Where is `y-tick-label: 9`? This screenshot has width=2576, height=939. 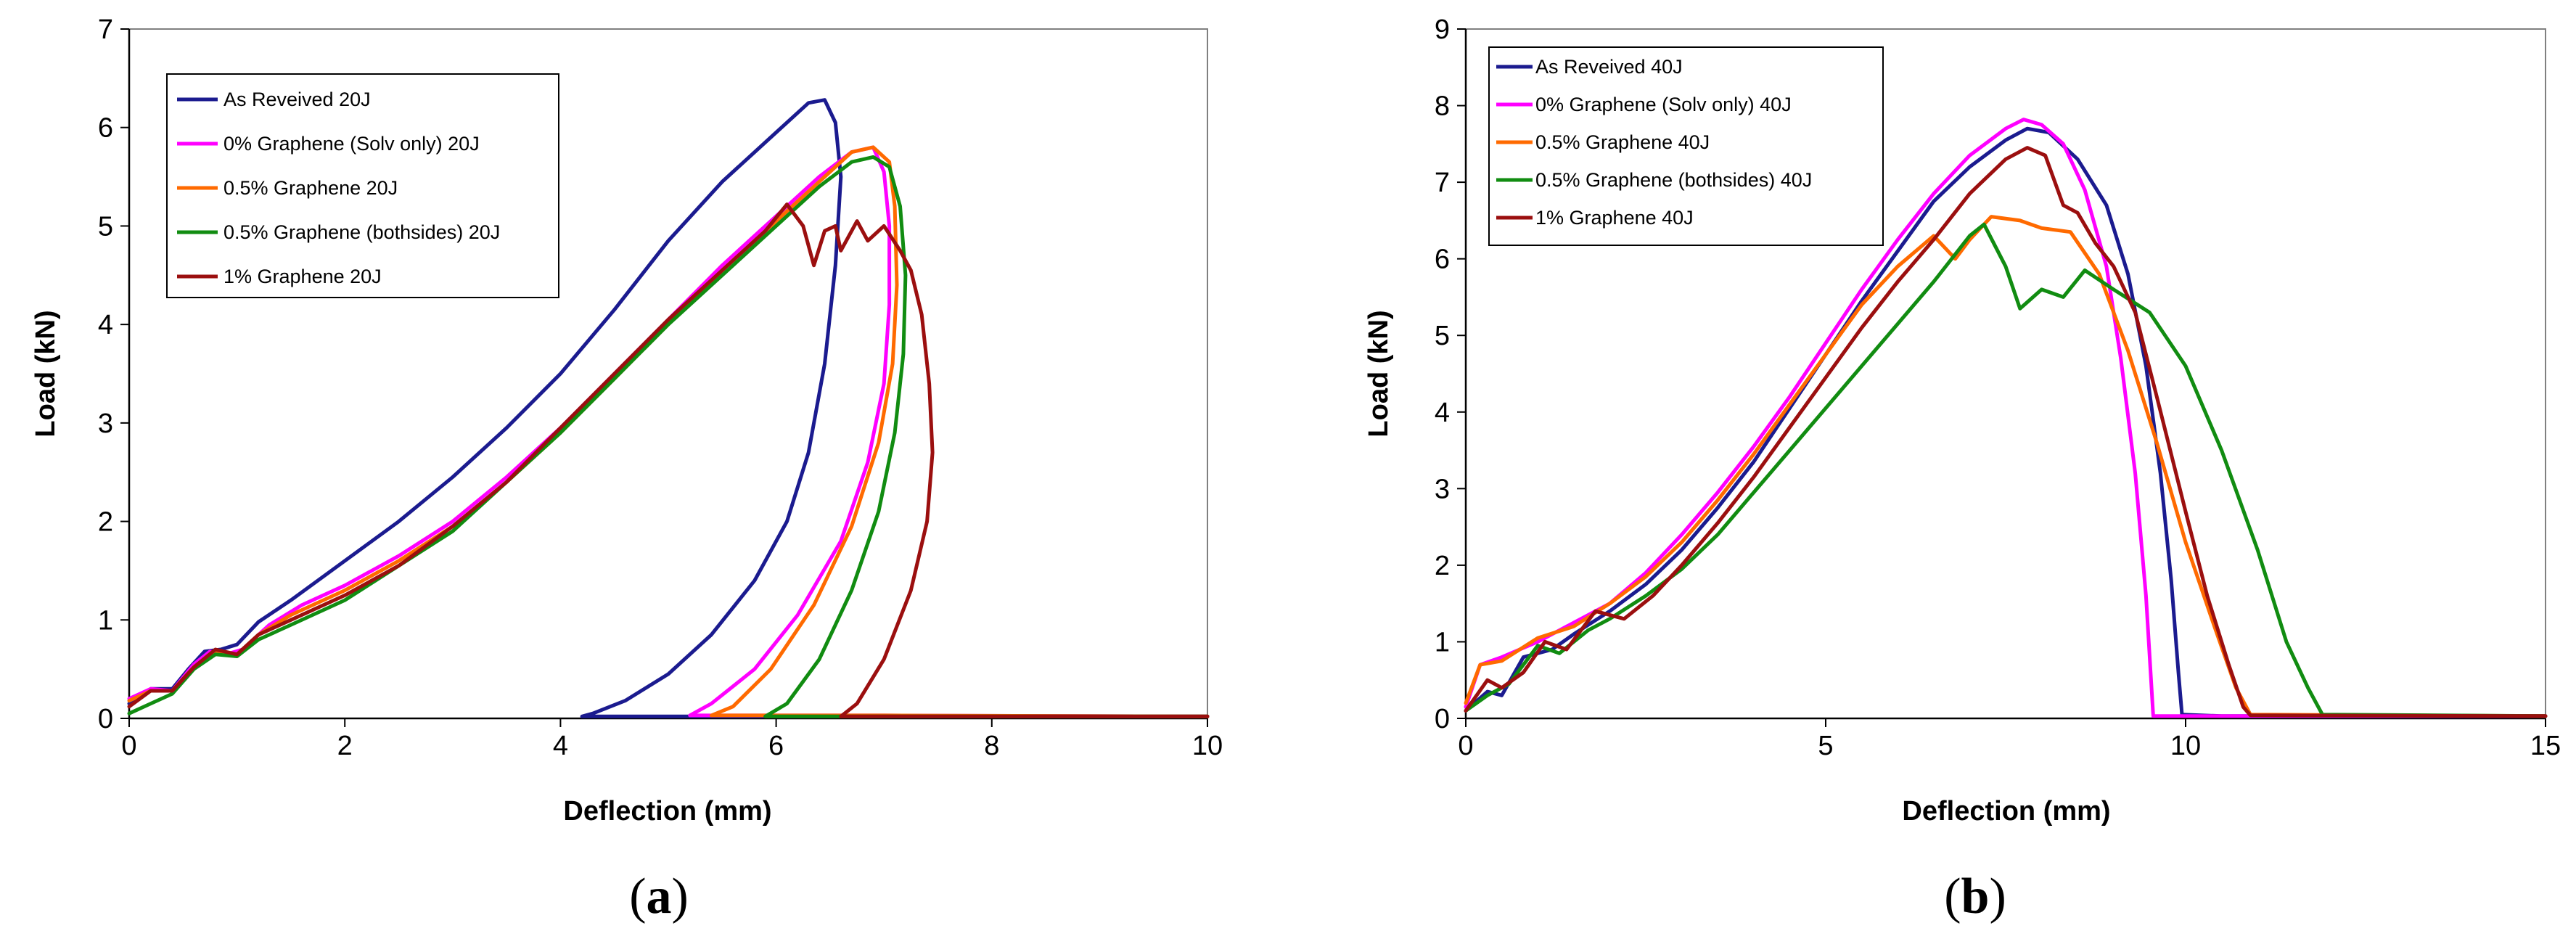
y-tick-label: 9 is located at coordinates (1442, 30).